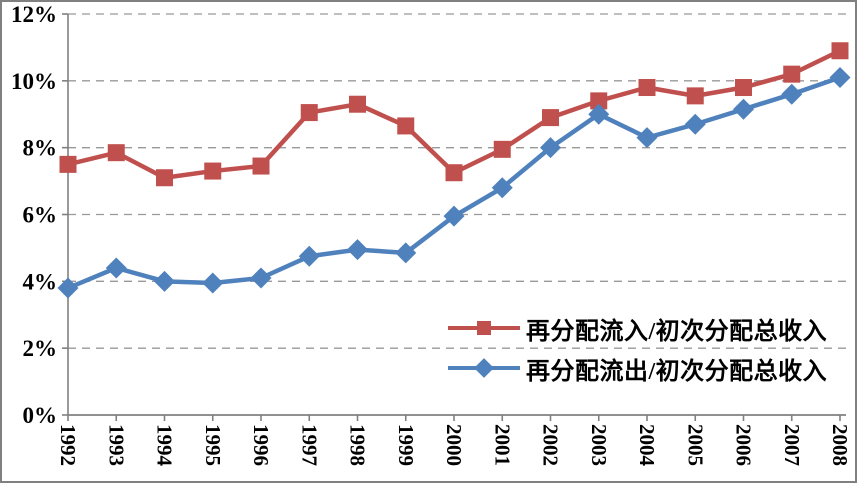 This screenshot has width=857, height=483. What do you see at coordinates (116, 445) in the screenshot?
I see `x-tick-label: 1993` at bounding box center [116, 445].